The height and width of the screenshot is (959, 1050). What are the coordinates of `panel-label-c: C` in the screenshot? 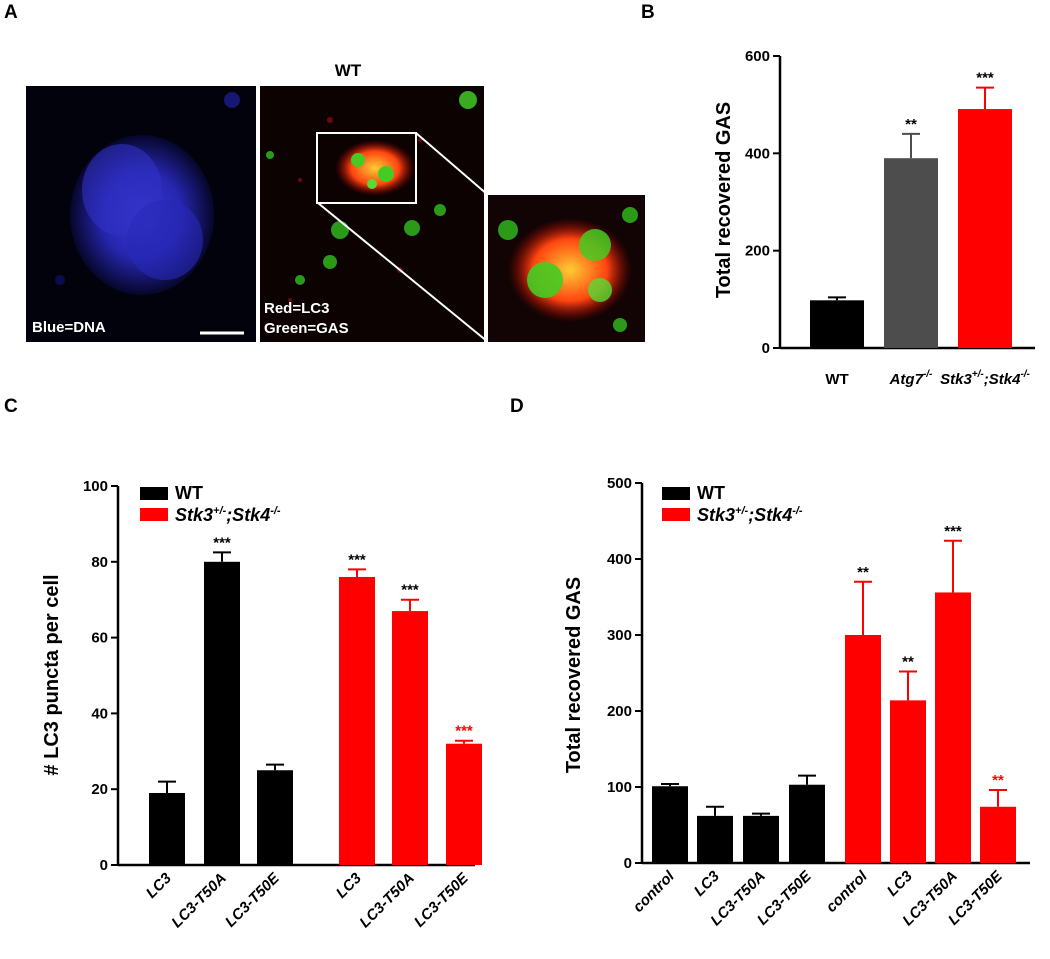 It's located at (11, 406).